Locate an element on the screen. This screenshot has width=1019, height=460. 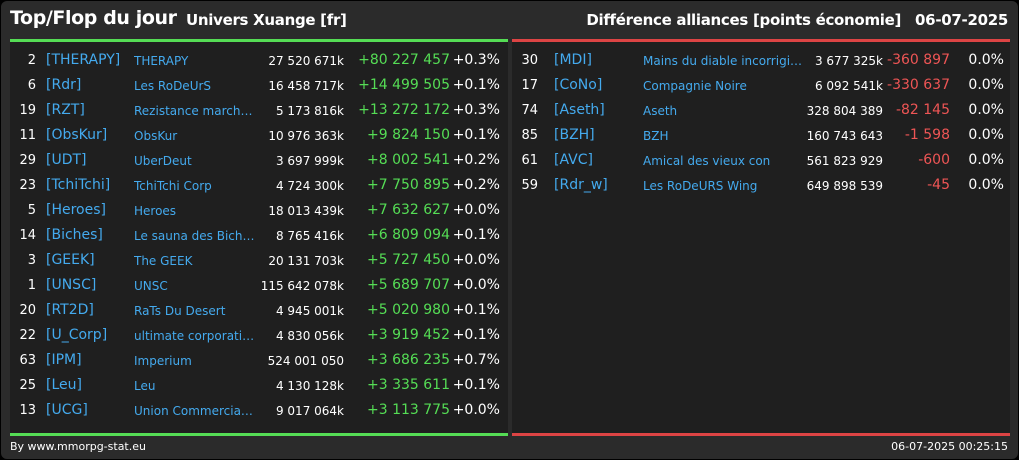
alliance-name-link: ObsKur is located at coordinates (156, 136).